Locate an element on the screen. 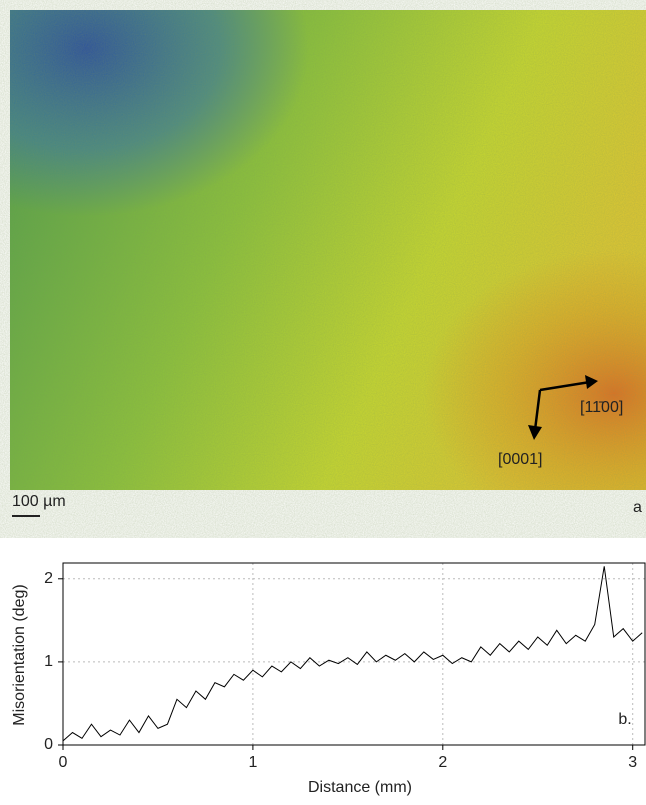 The height and width of the screenshot is (805, 646). panel-label: a is located at coordinates (637, 507).